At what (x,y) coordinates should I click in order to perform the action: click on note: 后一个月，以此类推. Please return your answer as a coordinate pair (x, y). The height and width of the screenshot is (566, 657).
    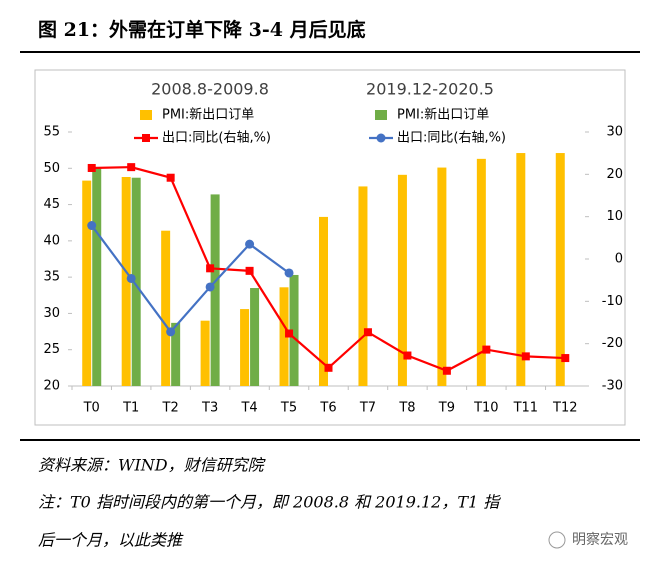
    Looking at the image, I should click on (111, 540).